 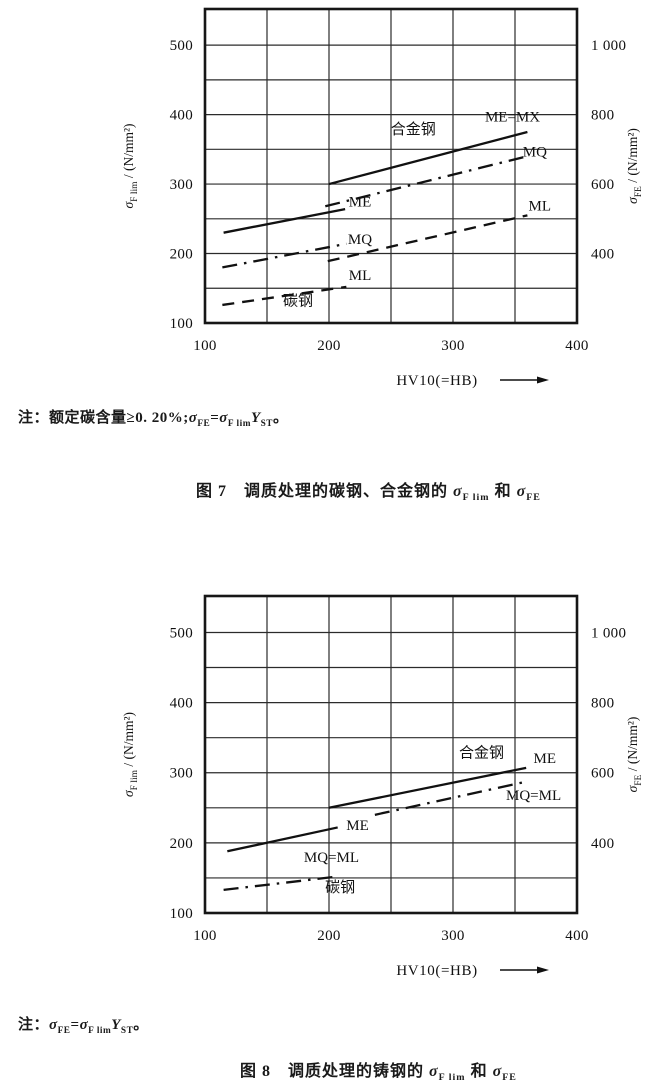 I want to click on figure-7-note: 注：额定碳含量≥0. 20%;σFE=σF limYST。, so click(x=153, y=419).